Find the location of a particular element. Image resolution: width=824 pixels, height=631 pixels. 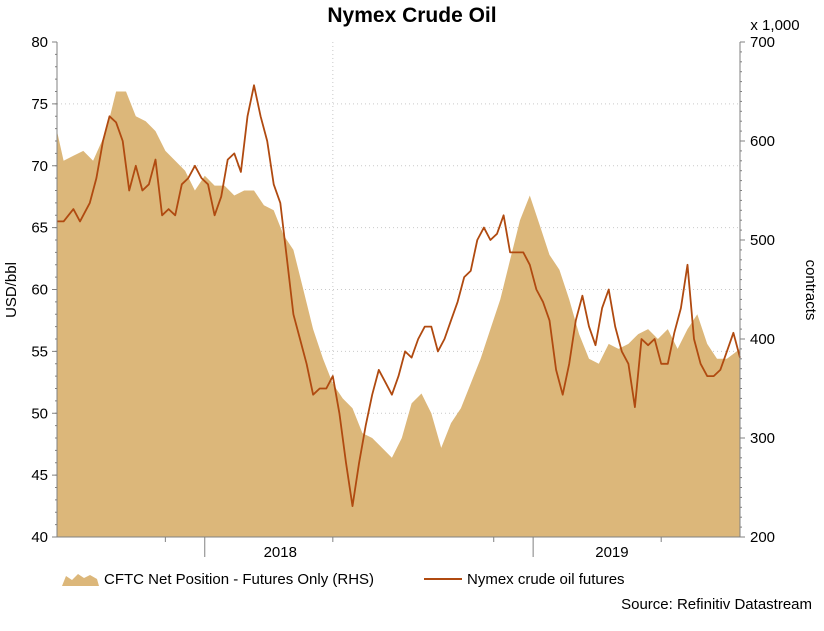

left-tick-label: 50 is located at coordinates (39, 413).